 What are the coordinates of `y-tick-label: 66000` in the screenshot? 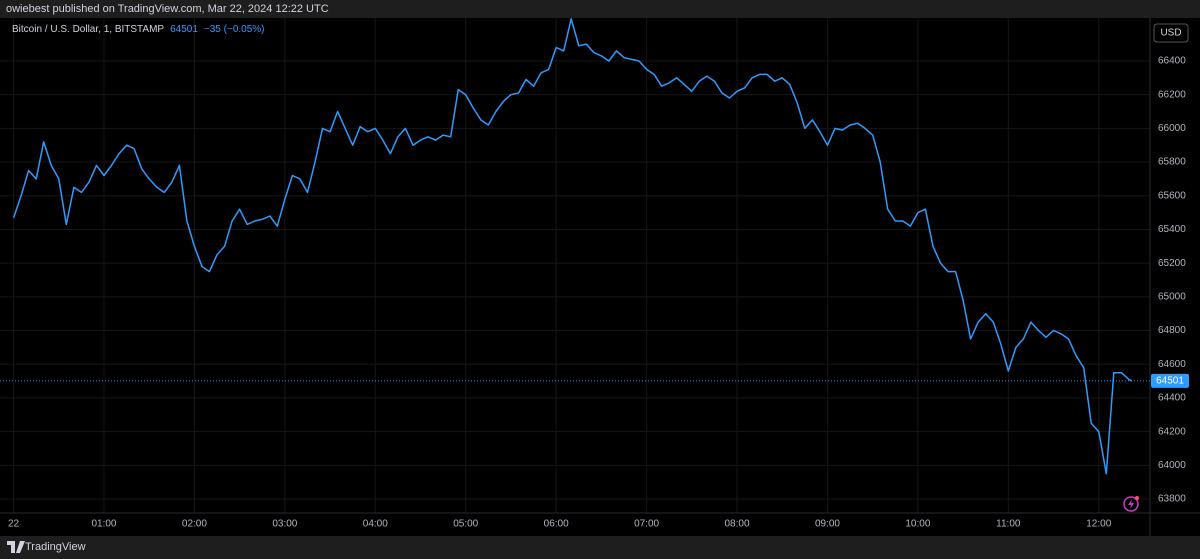 It's located at (1172, 128).